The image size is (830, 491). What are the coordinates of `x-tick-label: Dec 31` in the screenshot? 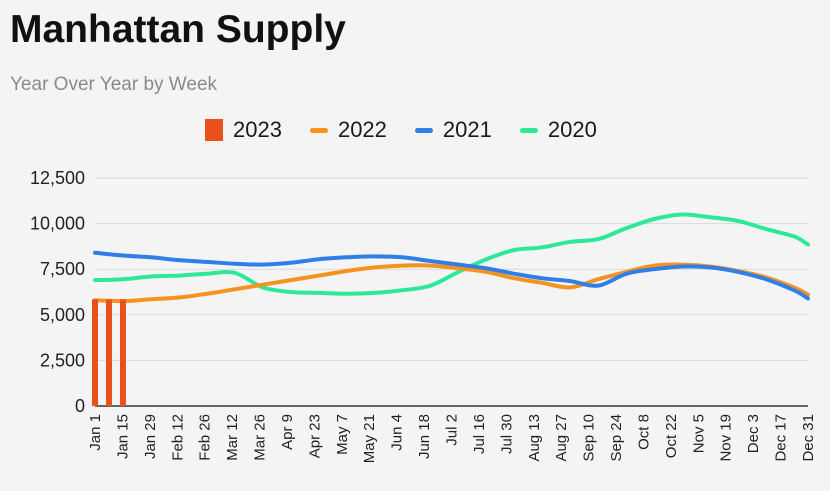 It's located at (808, 438).